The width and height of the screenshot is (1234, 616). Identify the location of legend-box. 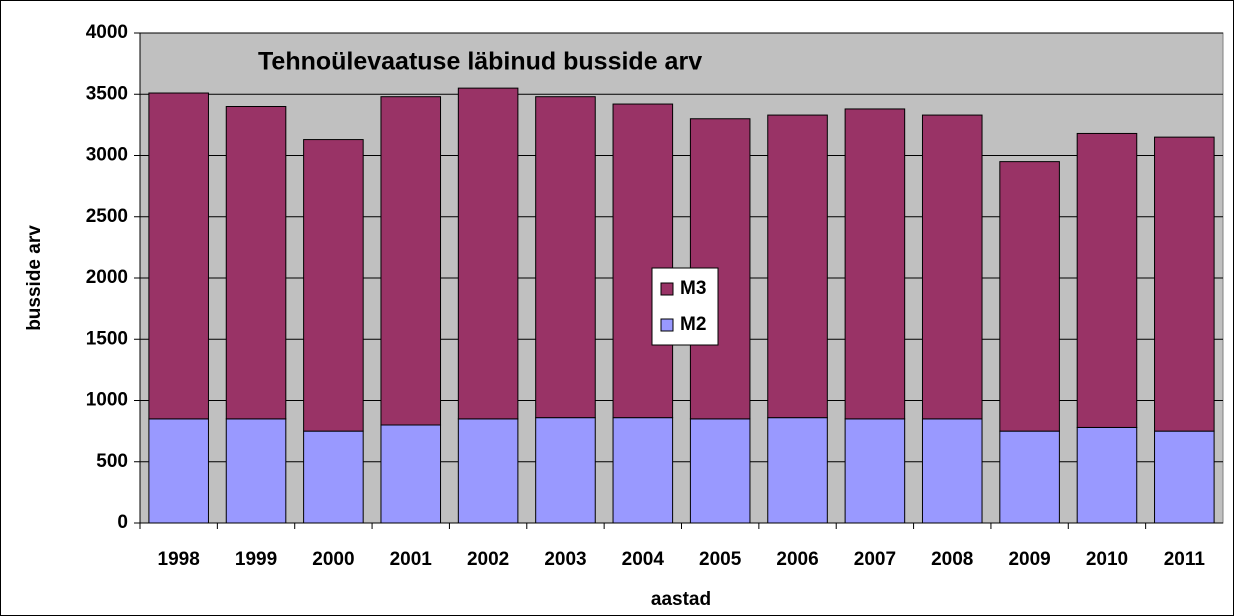
(685, 306).